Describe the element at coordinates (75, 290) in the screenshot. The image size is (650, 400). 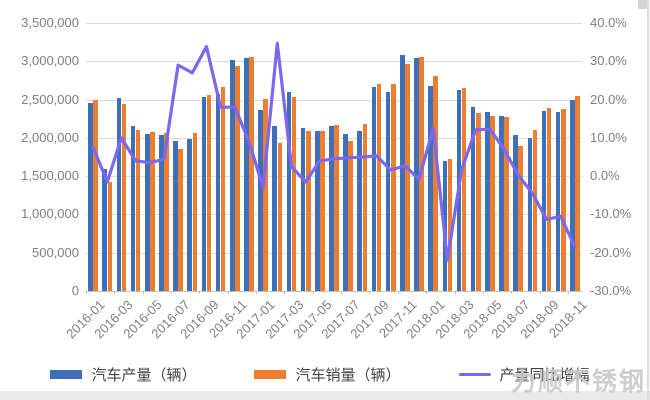
I see `left-axis-tick-label: 0` at that location.